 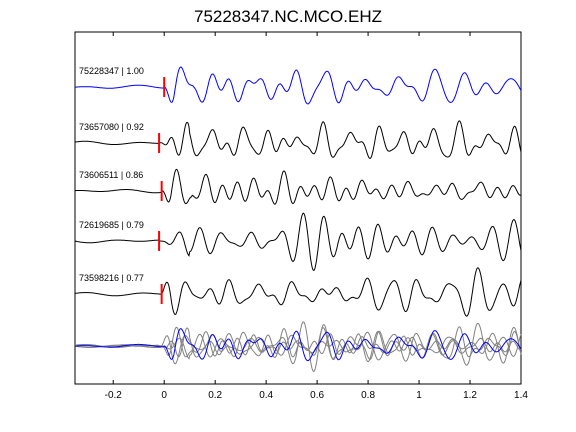 I want to click on chart-title: 75228347.NC.MCO.EHZ, so click(x=288, y=16).